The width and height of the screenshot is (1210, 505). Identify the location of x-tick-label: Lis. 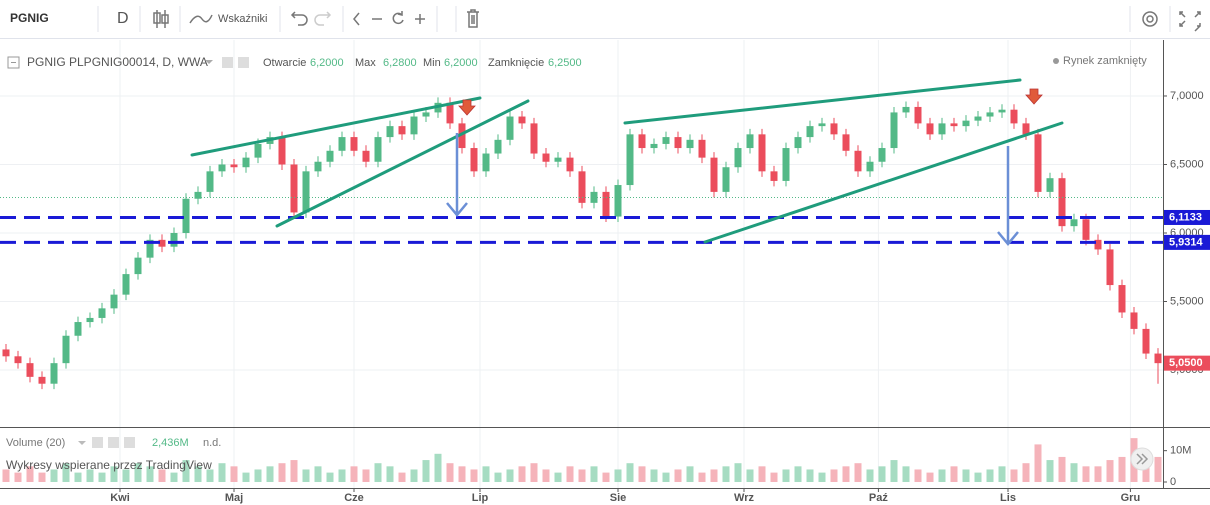
(1008, 498).